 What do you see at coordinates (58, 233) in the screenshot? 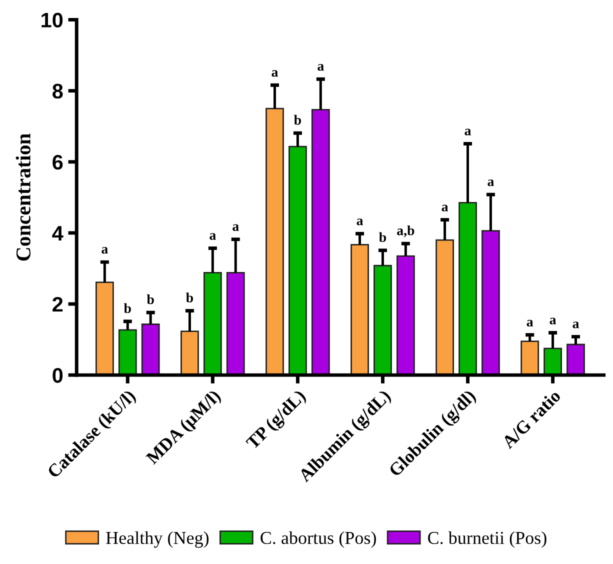
I see `y-tick-label: 4` at bounding box center [58, 233].